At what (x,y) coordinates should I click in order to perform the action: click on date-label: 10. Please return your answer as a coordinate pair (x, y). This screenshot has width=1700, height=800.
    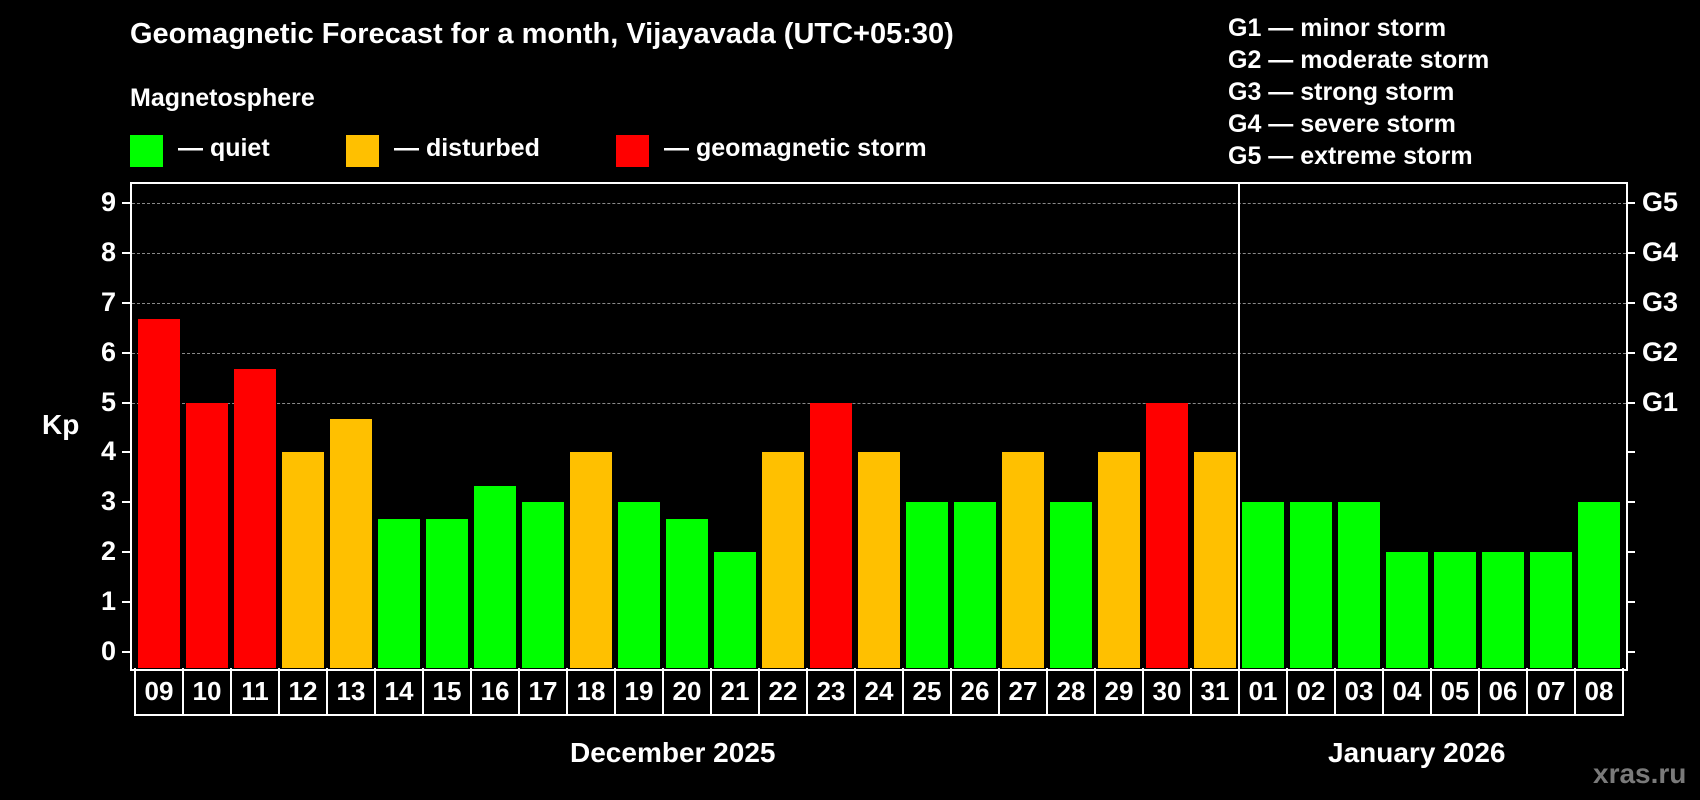
    Looking at the image, I should click on (206, 691).